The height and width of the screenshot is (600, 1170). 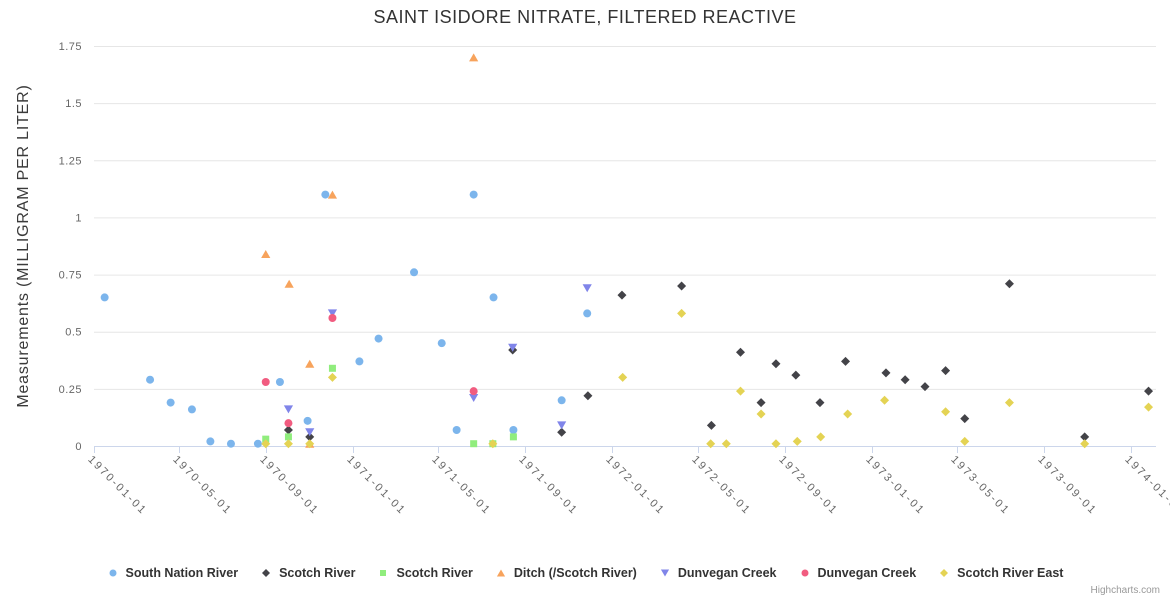 What do you see at coordinates (73, 104) in the screenshot?
I see `y-tick-label: 1.5` at bounding box center [73, 104].